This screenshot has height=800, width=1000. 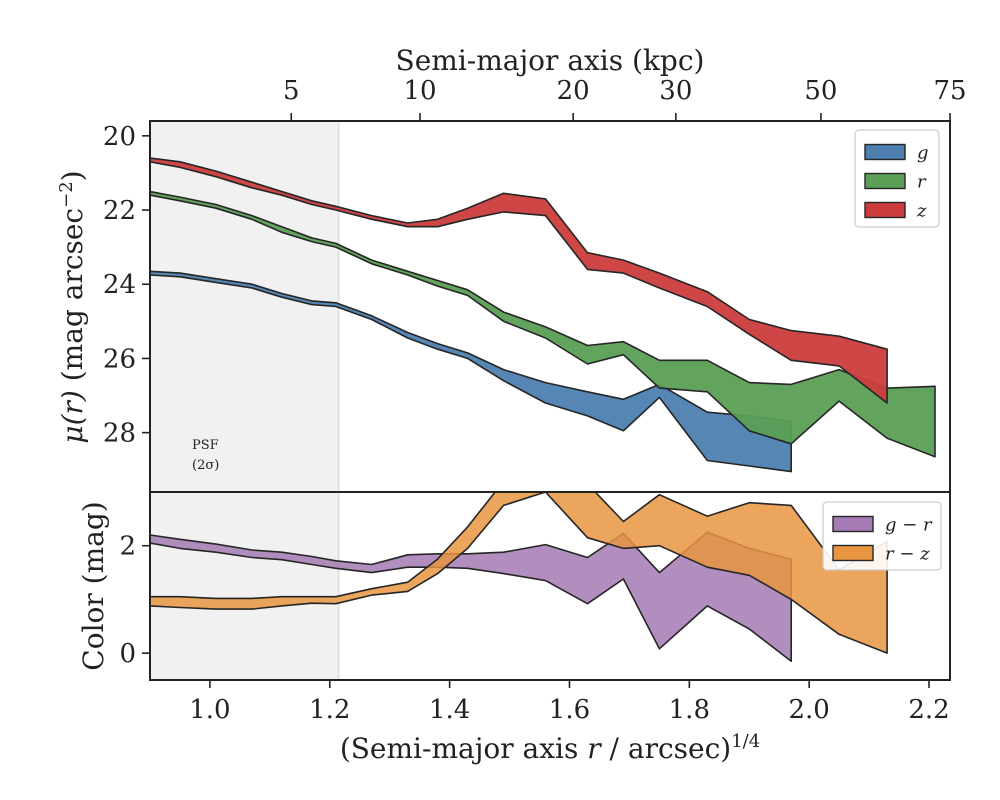 What do you see at coordinates (244, 306) in the screenshot?
I see `psf-region-shade` at bounding box center [244, 306].